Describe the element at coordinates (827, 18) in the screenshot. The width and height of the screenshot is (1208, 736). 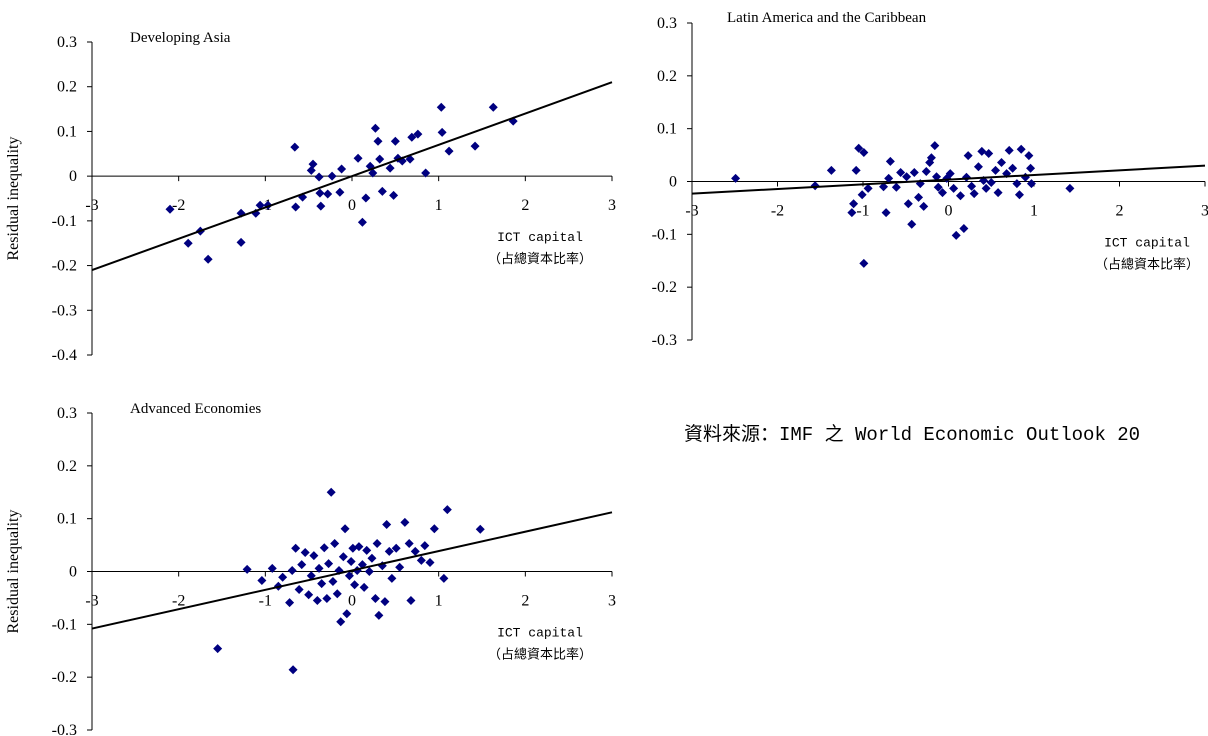
I see `chart-title: Latin America and the Caribbean` at that location.